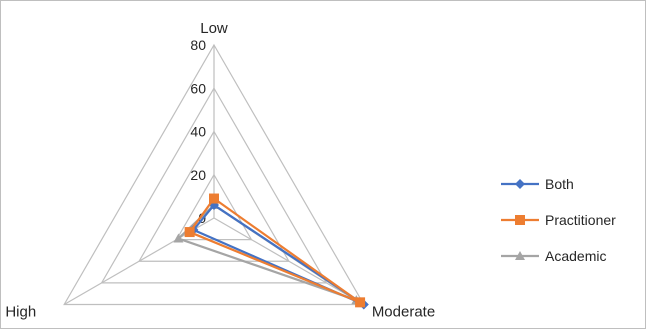  What do you see at coordinates (189, 232) in the screenshot?
I see `data-point-practitioner-high` at bounding box center [189, 232].